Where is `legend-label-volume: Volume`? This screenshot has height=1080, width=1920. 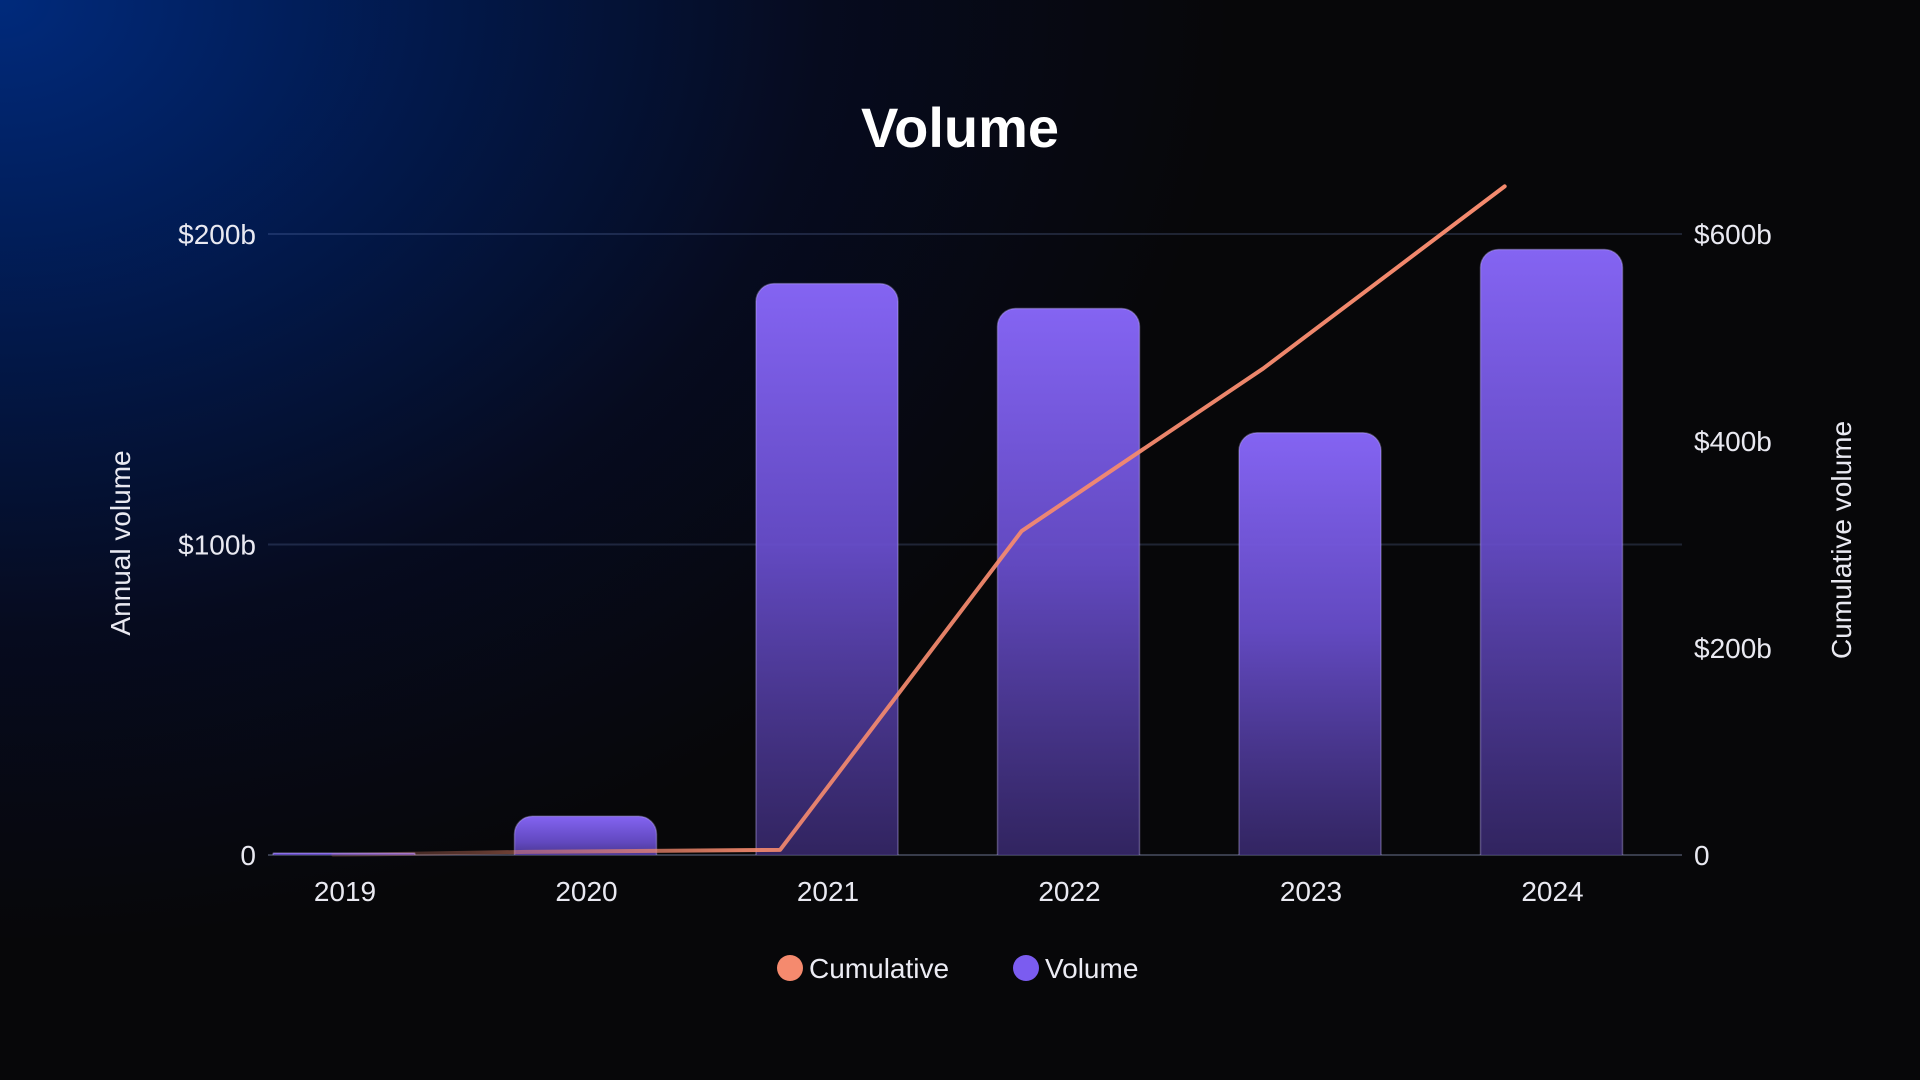 legend-label-volume: Volume is located at coordinates (1091, 968).